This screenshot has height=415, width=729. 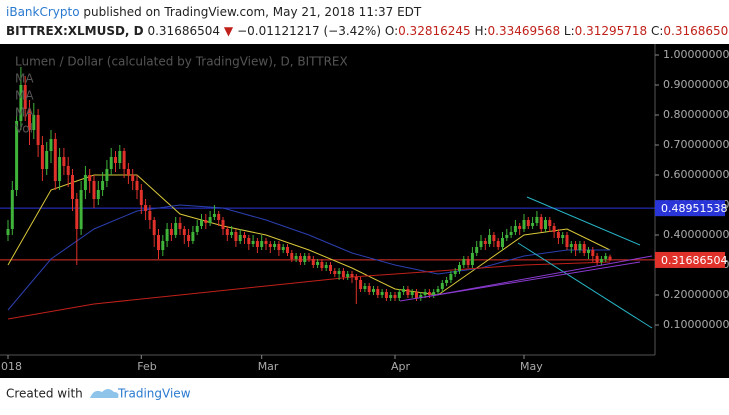 What do you see at coordinates (309, 31) in the screenshot?
I see `change: −0.01121217 (−3.42%)` at bounding box center [309, 31].